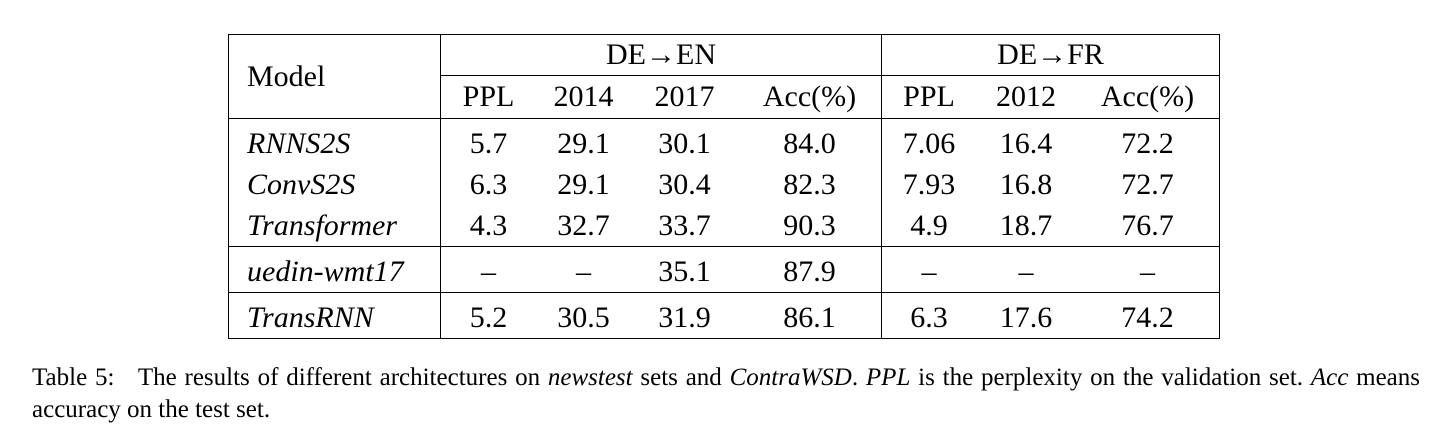  Describe the element at coordinates (1147, 184) in the screenshot. I see `value-cell: 72.7` at that location.